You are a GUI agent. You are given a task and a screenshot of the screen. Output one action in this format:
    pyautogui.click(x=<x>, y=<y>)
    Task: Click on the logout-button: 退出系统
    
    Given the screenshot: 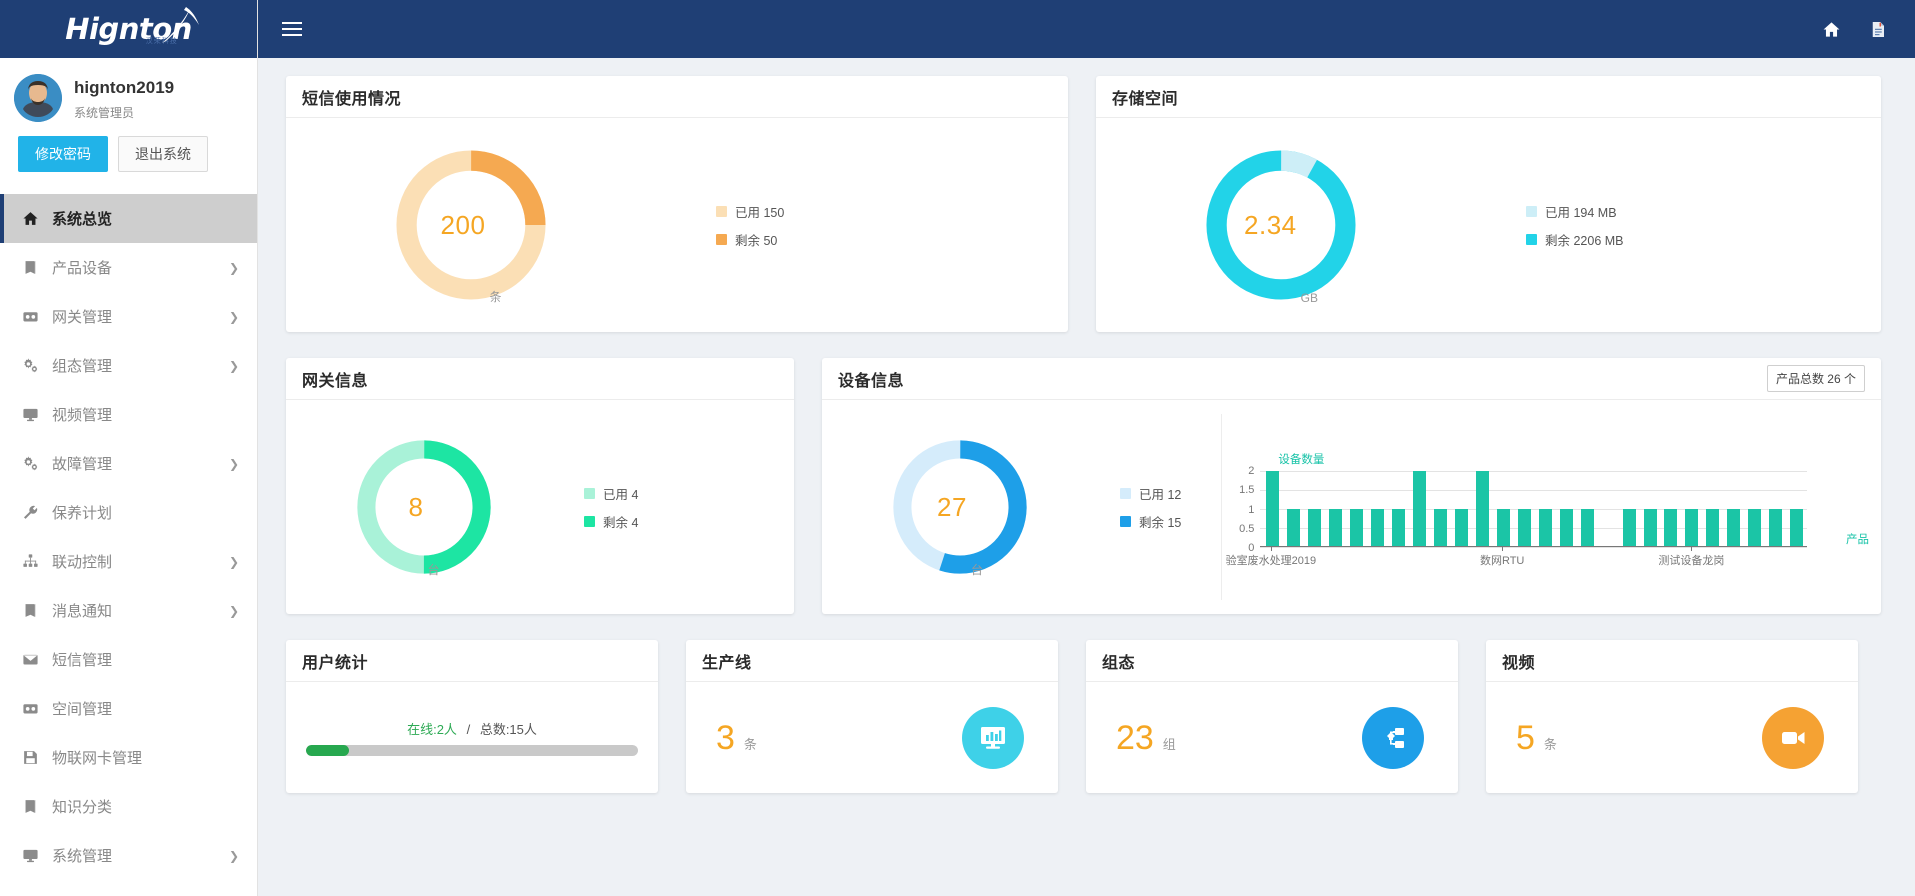 What is the action you would take?
    pyautogui.click(x=163, y=154)
    